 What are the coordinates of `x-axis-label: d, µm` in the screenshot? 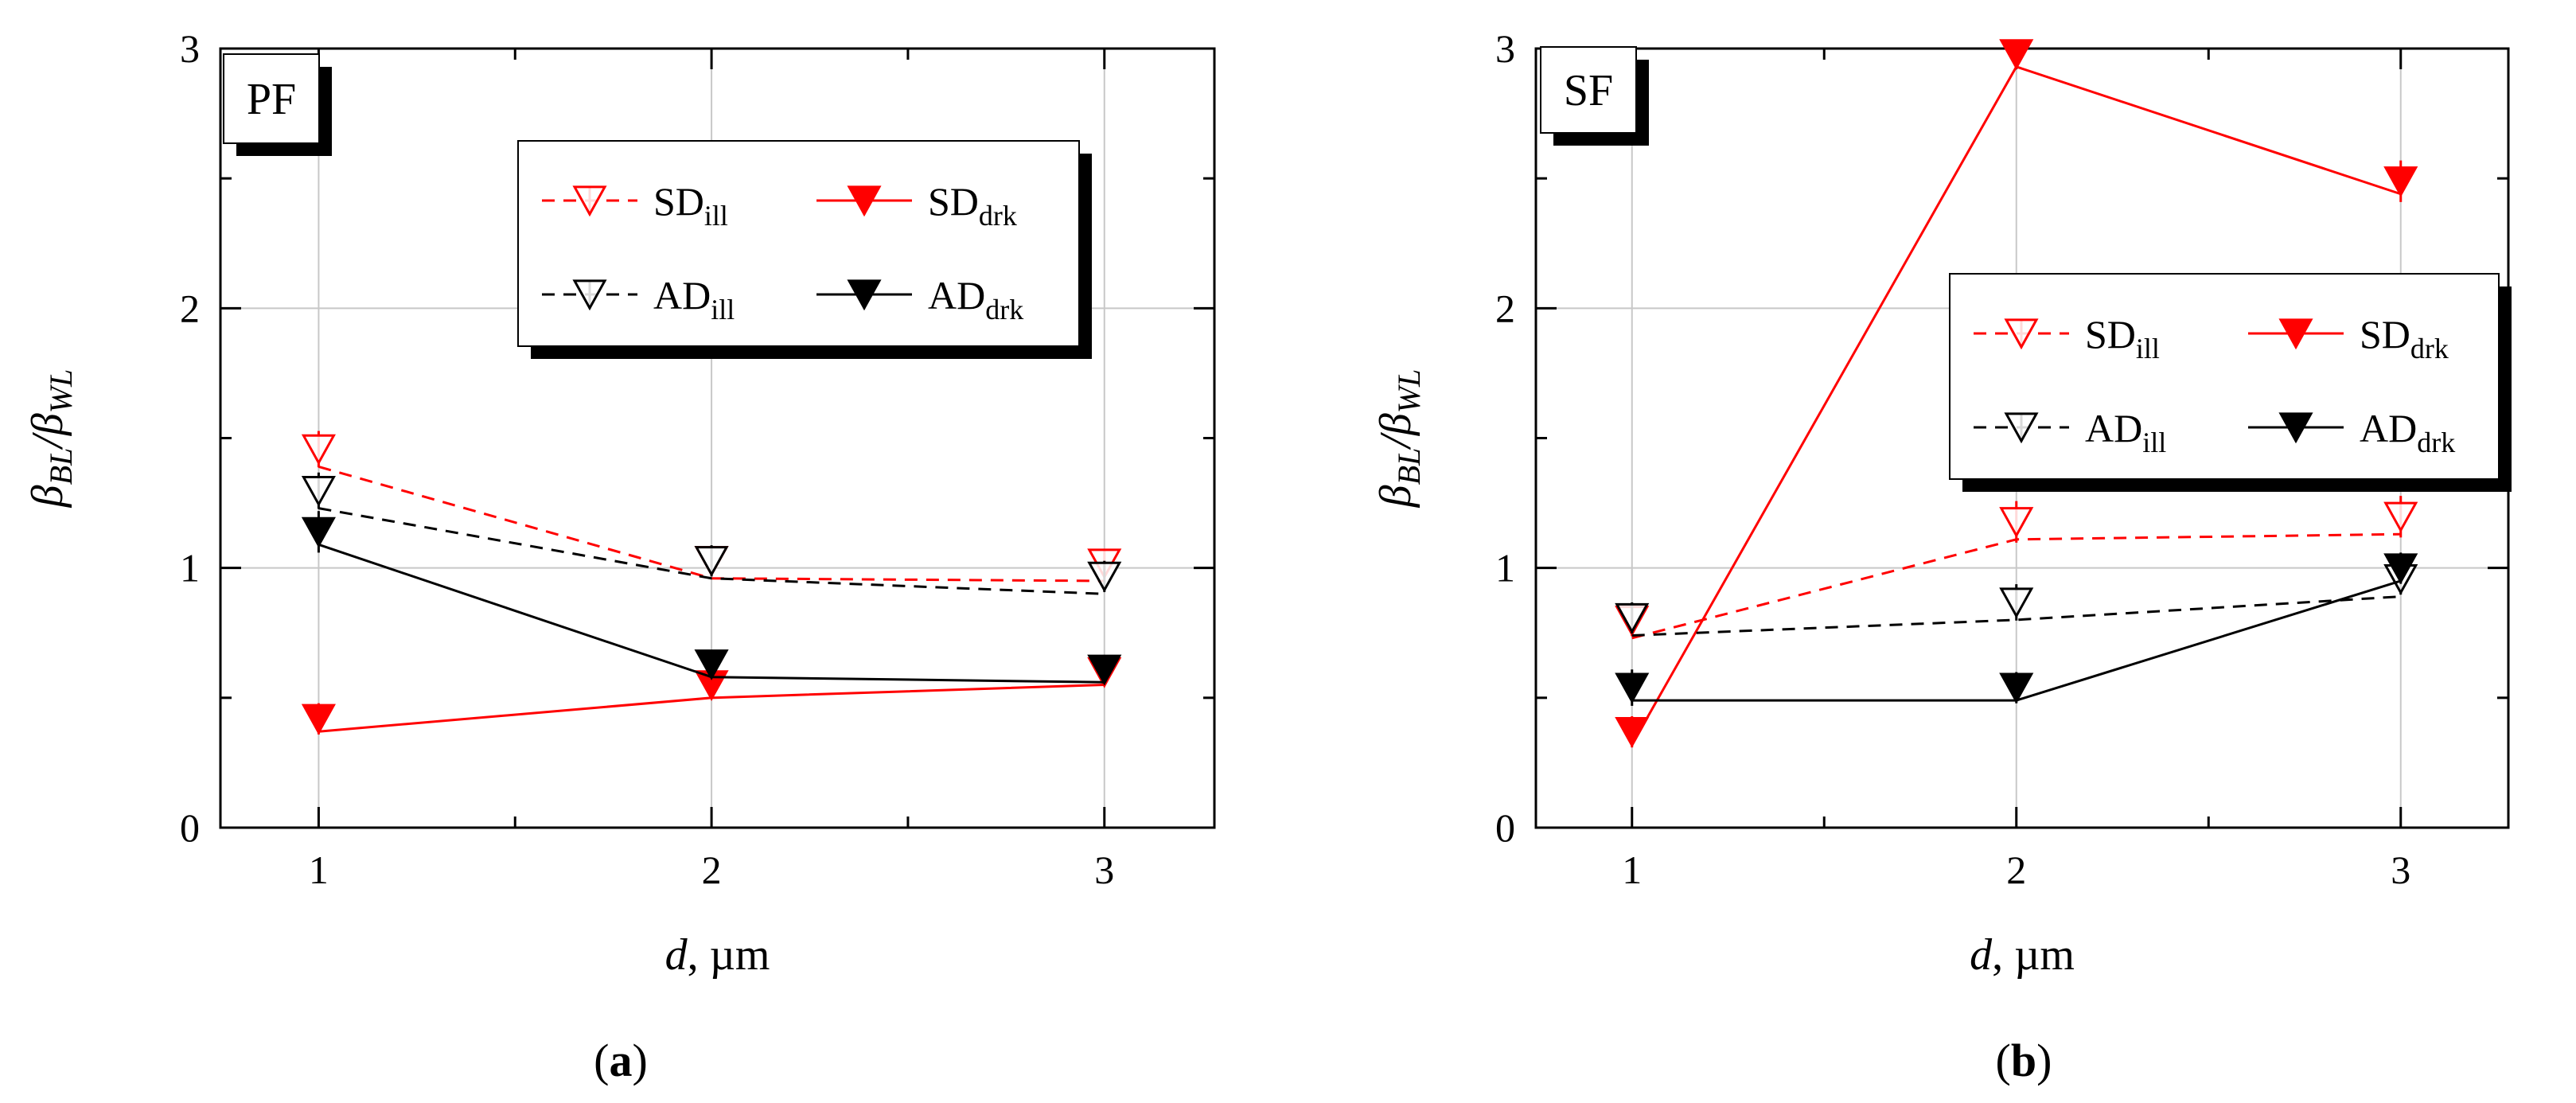 It's located at (717, 955).